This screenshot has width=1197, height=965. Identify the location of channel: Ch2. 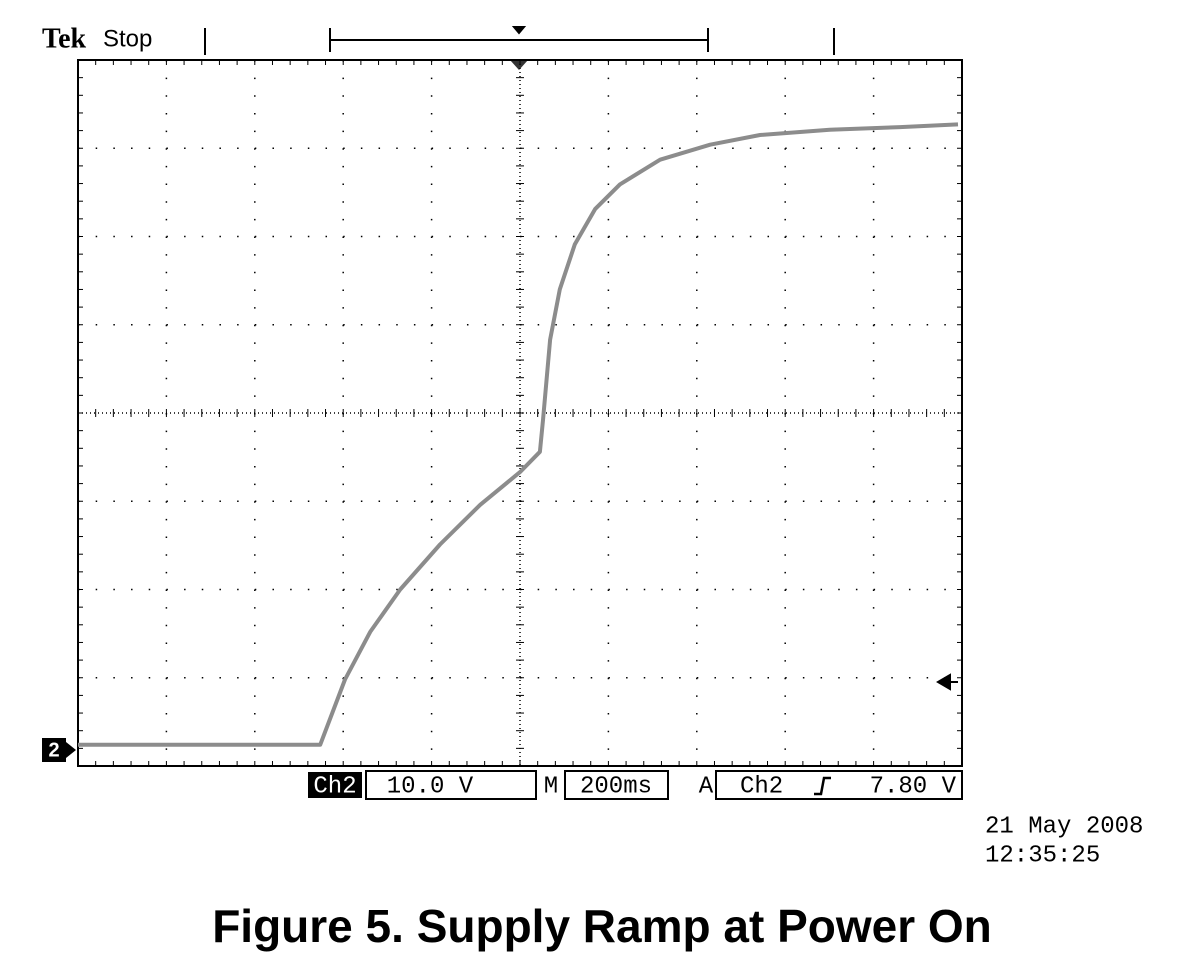
(334, 786).